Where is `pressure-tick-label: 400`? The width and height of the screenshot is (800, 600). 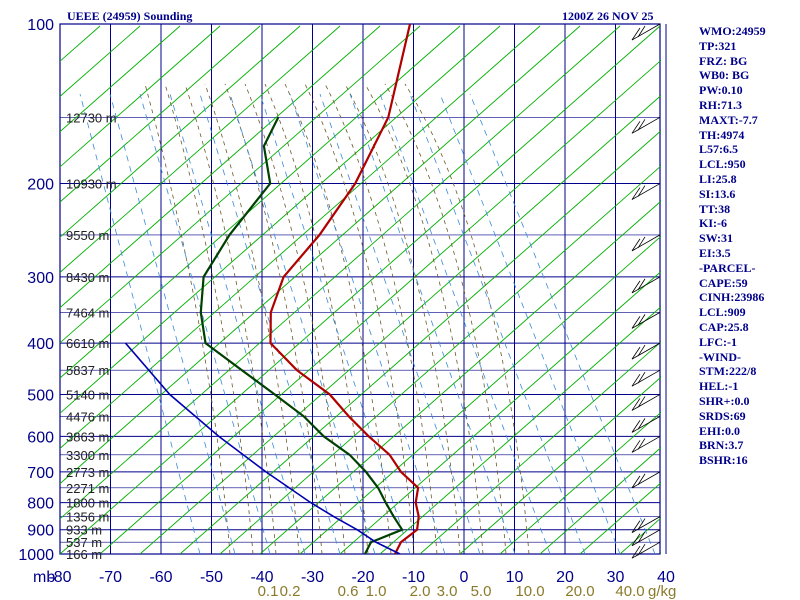 pressure-tick-label: 400 is located at coordinates (40, 344).